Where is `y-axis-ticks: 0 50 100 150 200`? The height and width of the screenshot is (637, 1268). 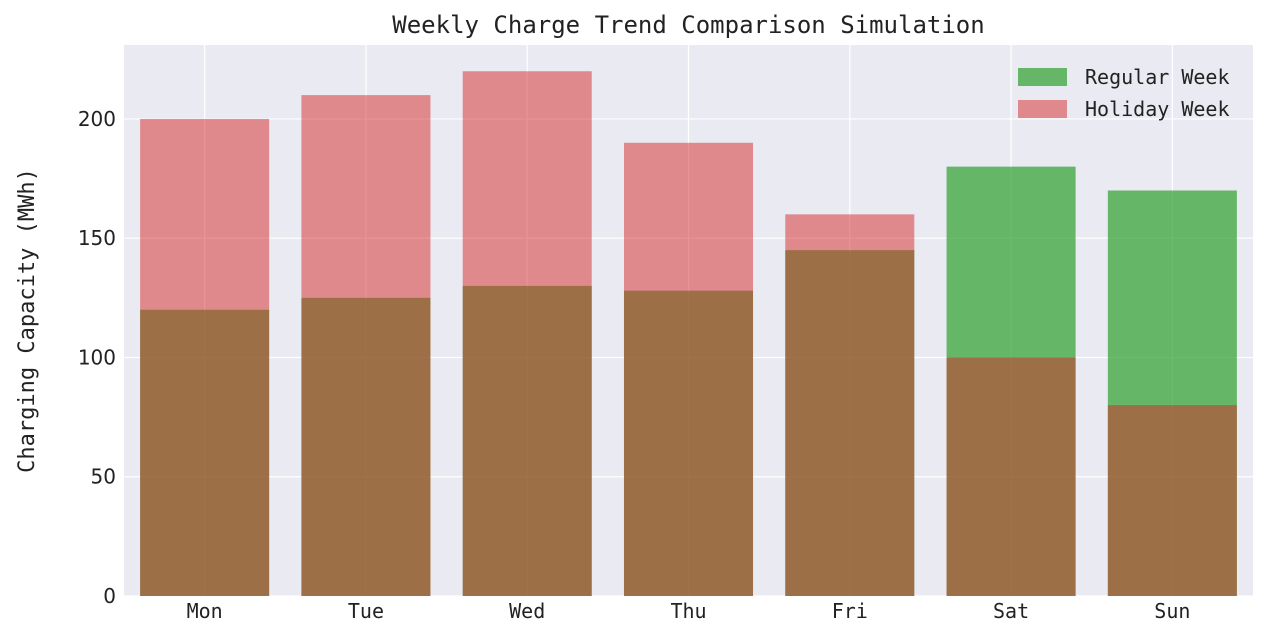 y-axis-ticks: 0 50 100 150 200 is located at coordinates (97, 357).